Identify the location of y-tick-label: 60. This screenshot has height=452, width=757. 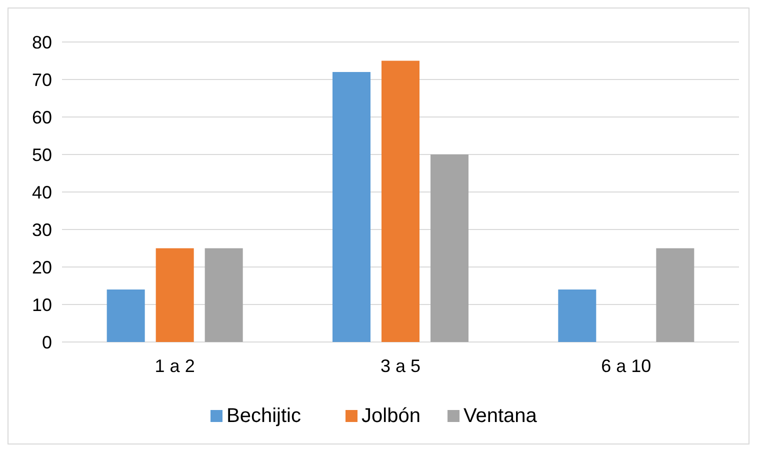
(42, 117).